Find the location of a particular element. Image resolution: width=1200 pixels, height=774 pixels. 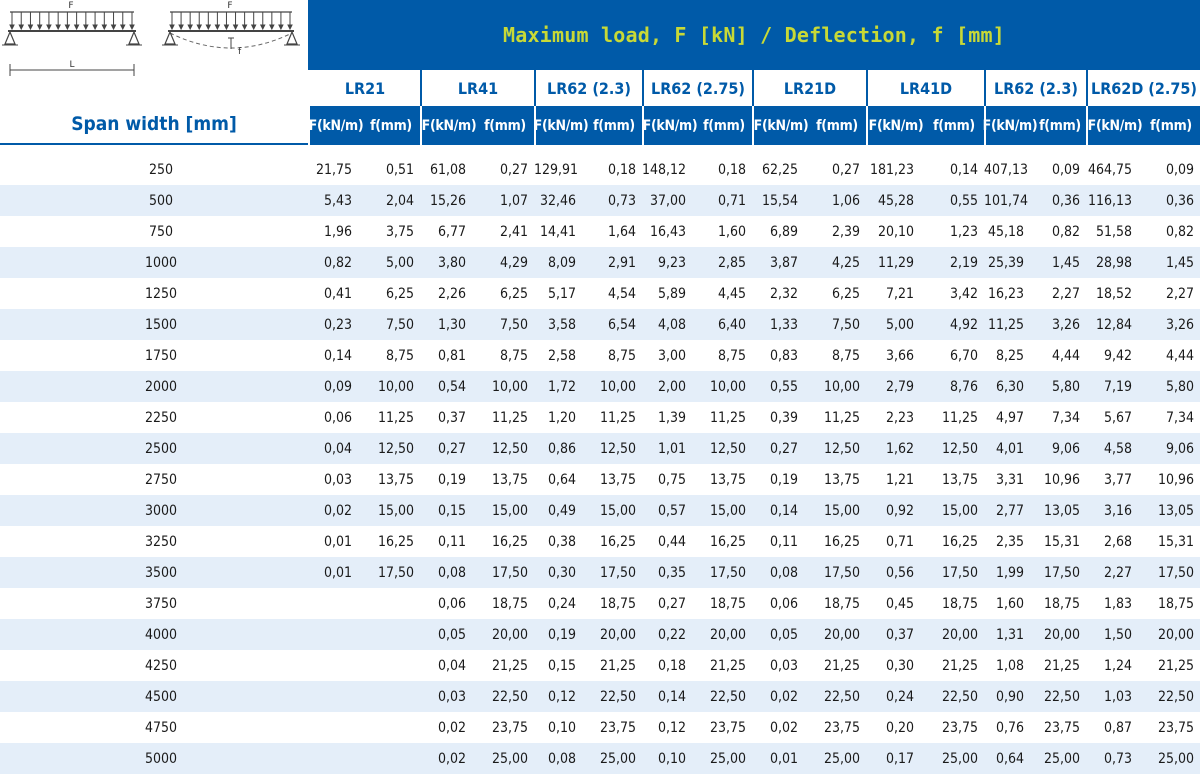

load-value-cell: 2,00 is located at coordinates (671, 386).